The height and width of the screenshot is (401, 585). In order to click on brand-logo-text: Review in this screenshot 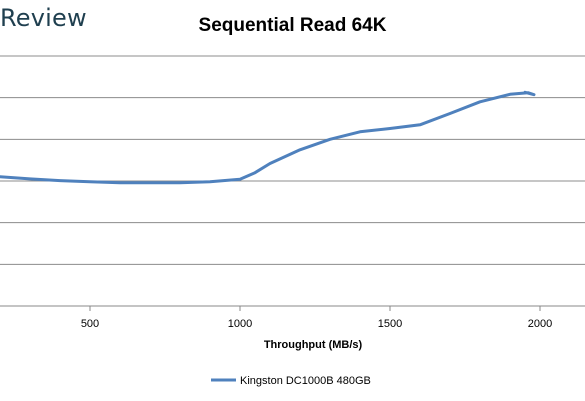, I will do `click(43, 18)`.